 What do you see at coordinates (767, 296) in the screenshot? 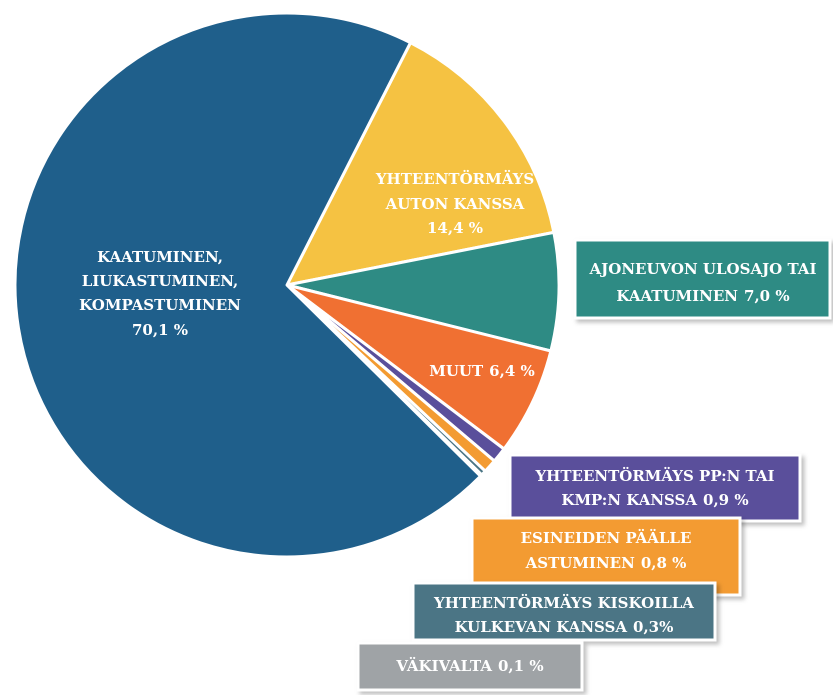
I see `value-label: 7,0 %` at bounding box center [767, 296].